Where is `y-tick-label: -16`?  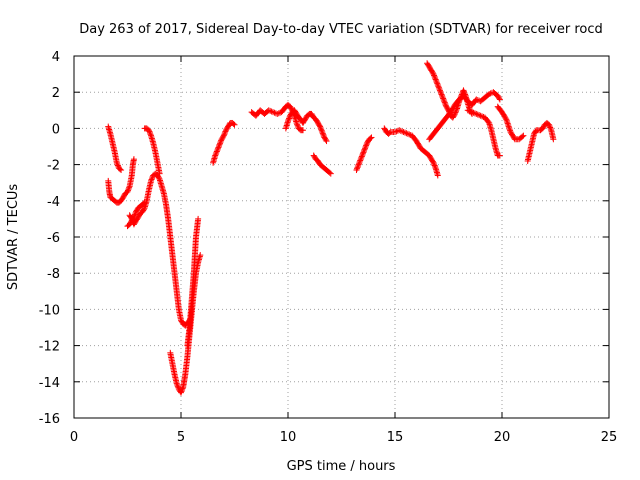
y-tick-label: -16 is located at coordinates (49, 419).